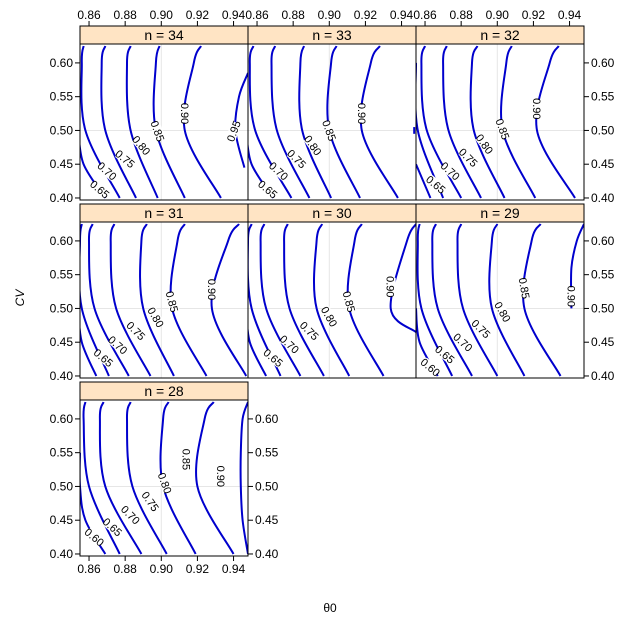 The image size is (624, 624). Describe the element at coordinates (435, 300) in the screenshot. I see `contour-line-0.65` at that location.